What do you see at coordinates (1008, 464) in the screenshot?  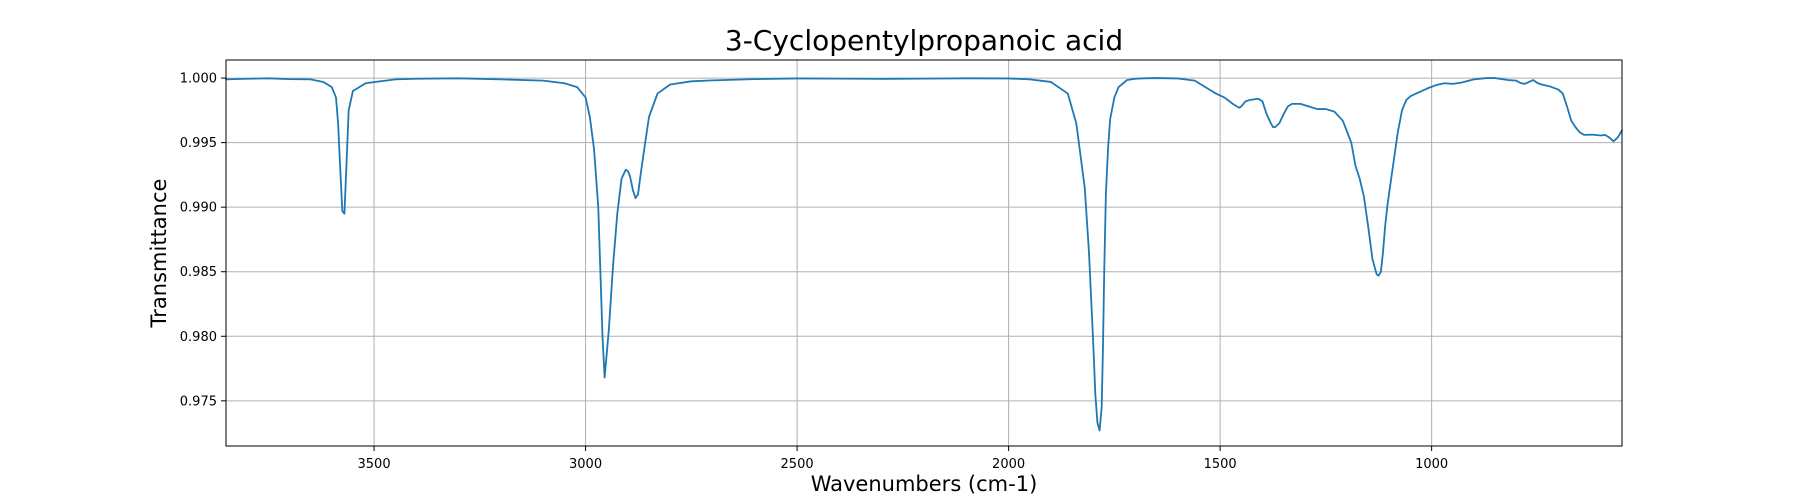 I see `x-tick-label: 2000` at bounding box center [1008, 464].